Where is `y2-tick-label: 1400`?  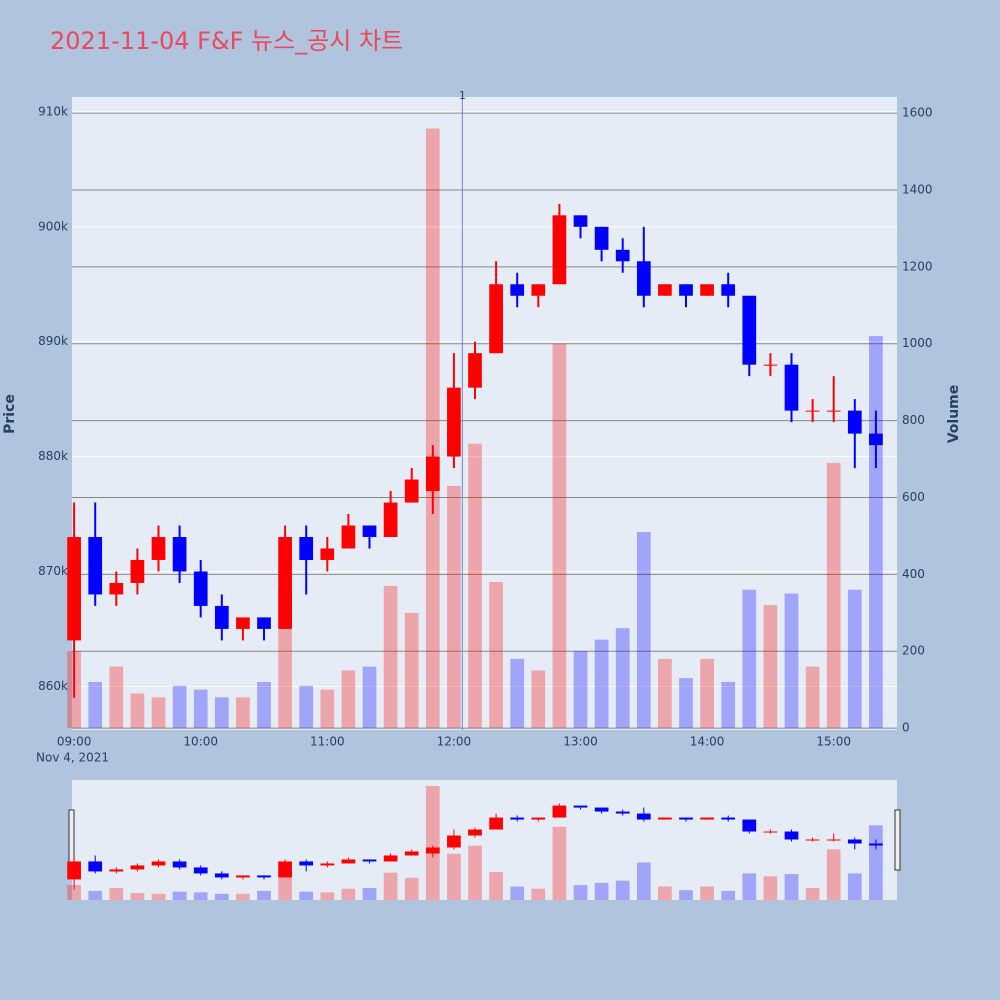
y2-tick-label: 1400 is located at coordinates (917, 190).